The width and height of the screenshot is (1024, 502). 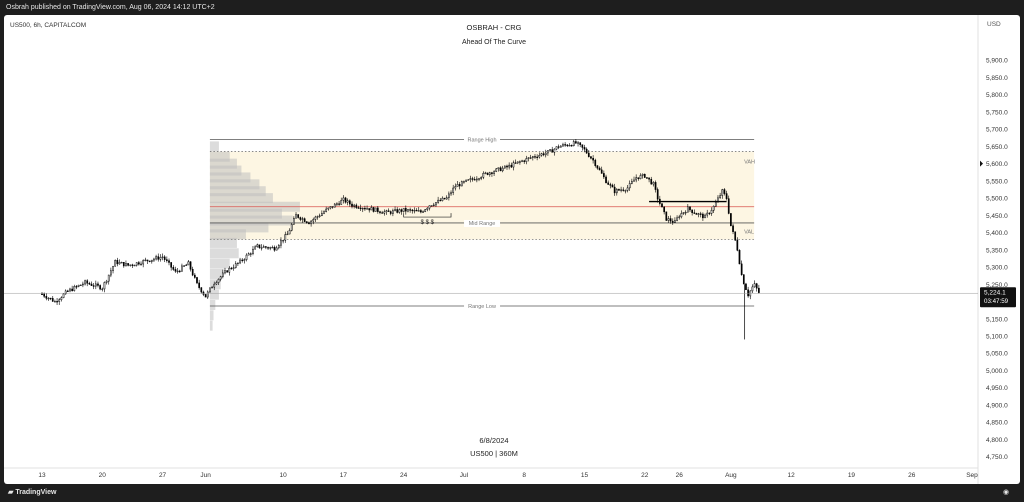 What do you see at coordinates (163, 475) in the screenshot?
I see `x-tick-label: 27` at bounding box center [163, 475].